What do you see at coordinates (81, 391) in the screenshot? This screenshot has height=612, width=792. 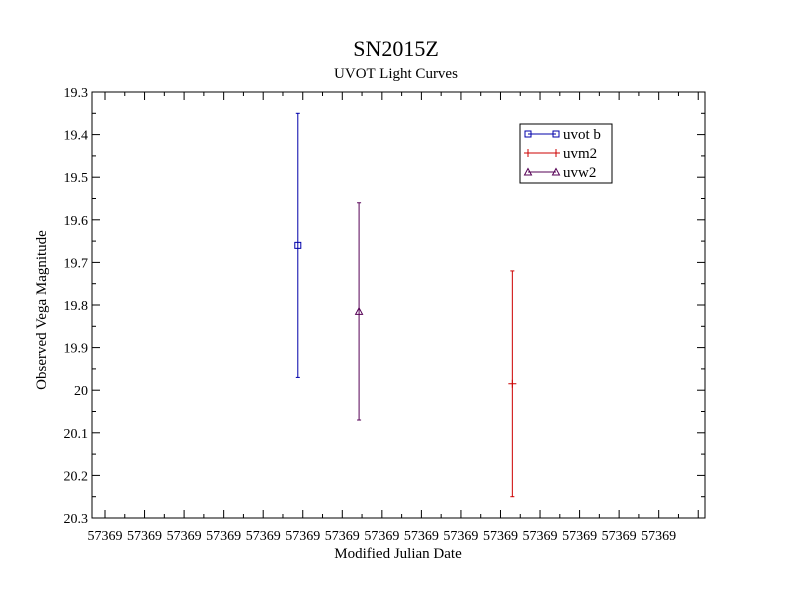 I see `y-tick-label: 20` at bounding box center [81, 391].